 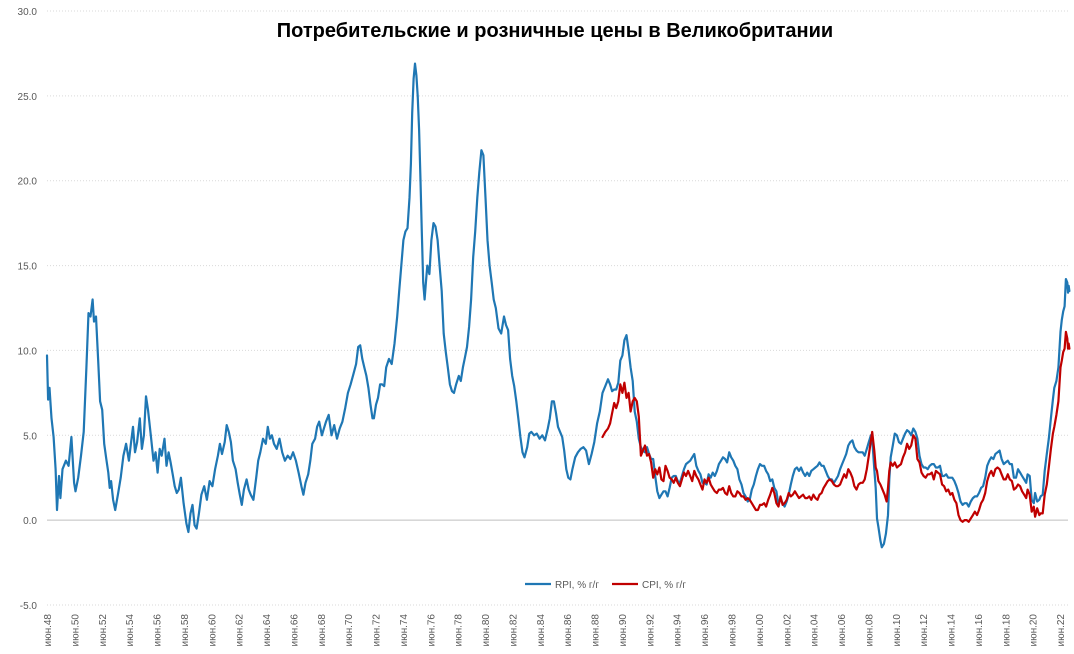 I want to click on x-tick-label: июн.90, so click(x=623, y=630).